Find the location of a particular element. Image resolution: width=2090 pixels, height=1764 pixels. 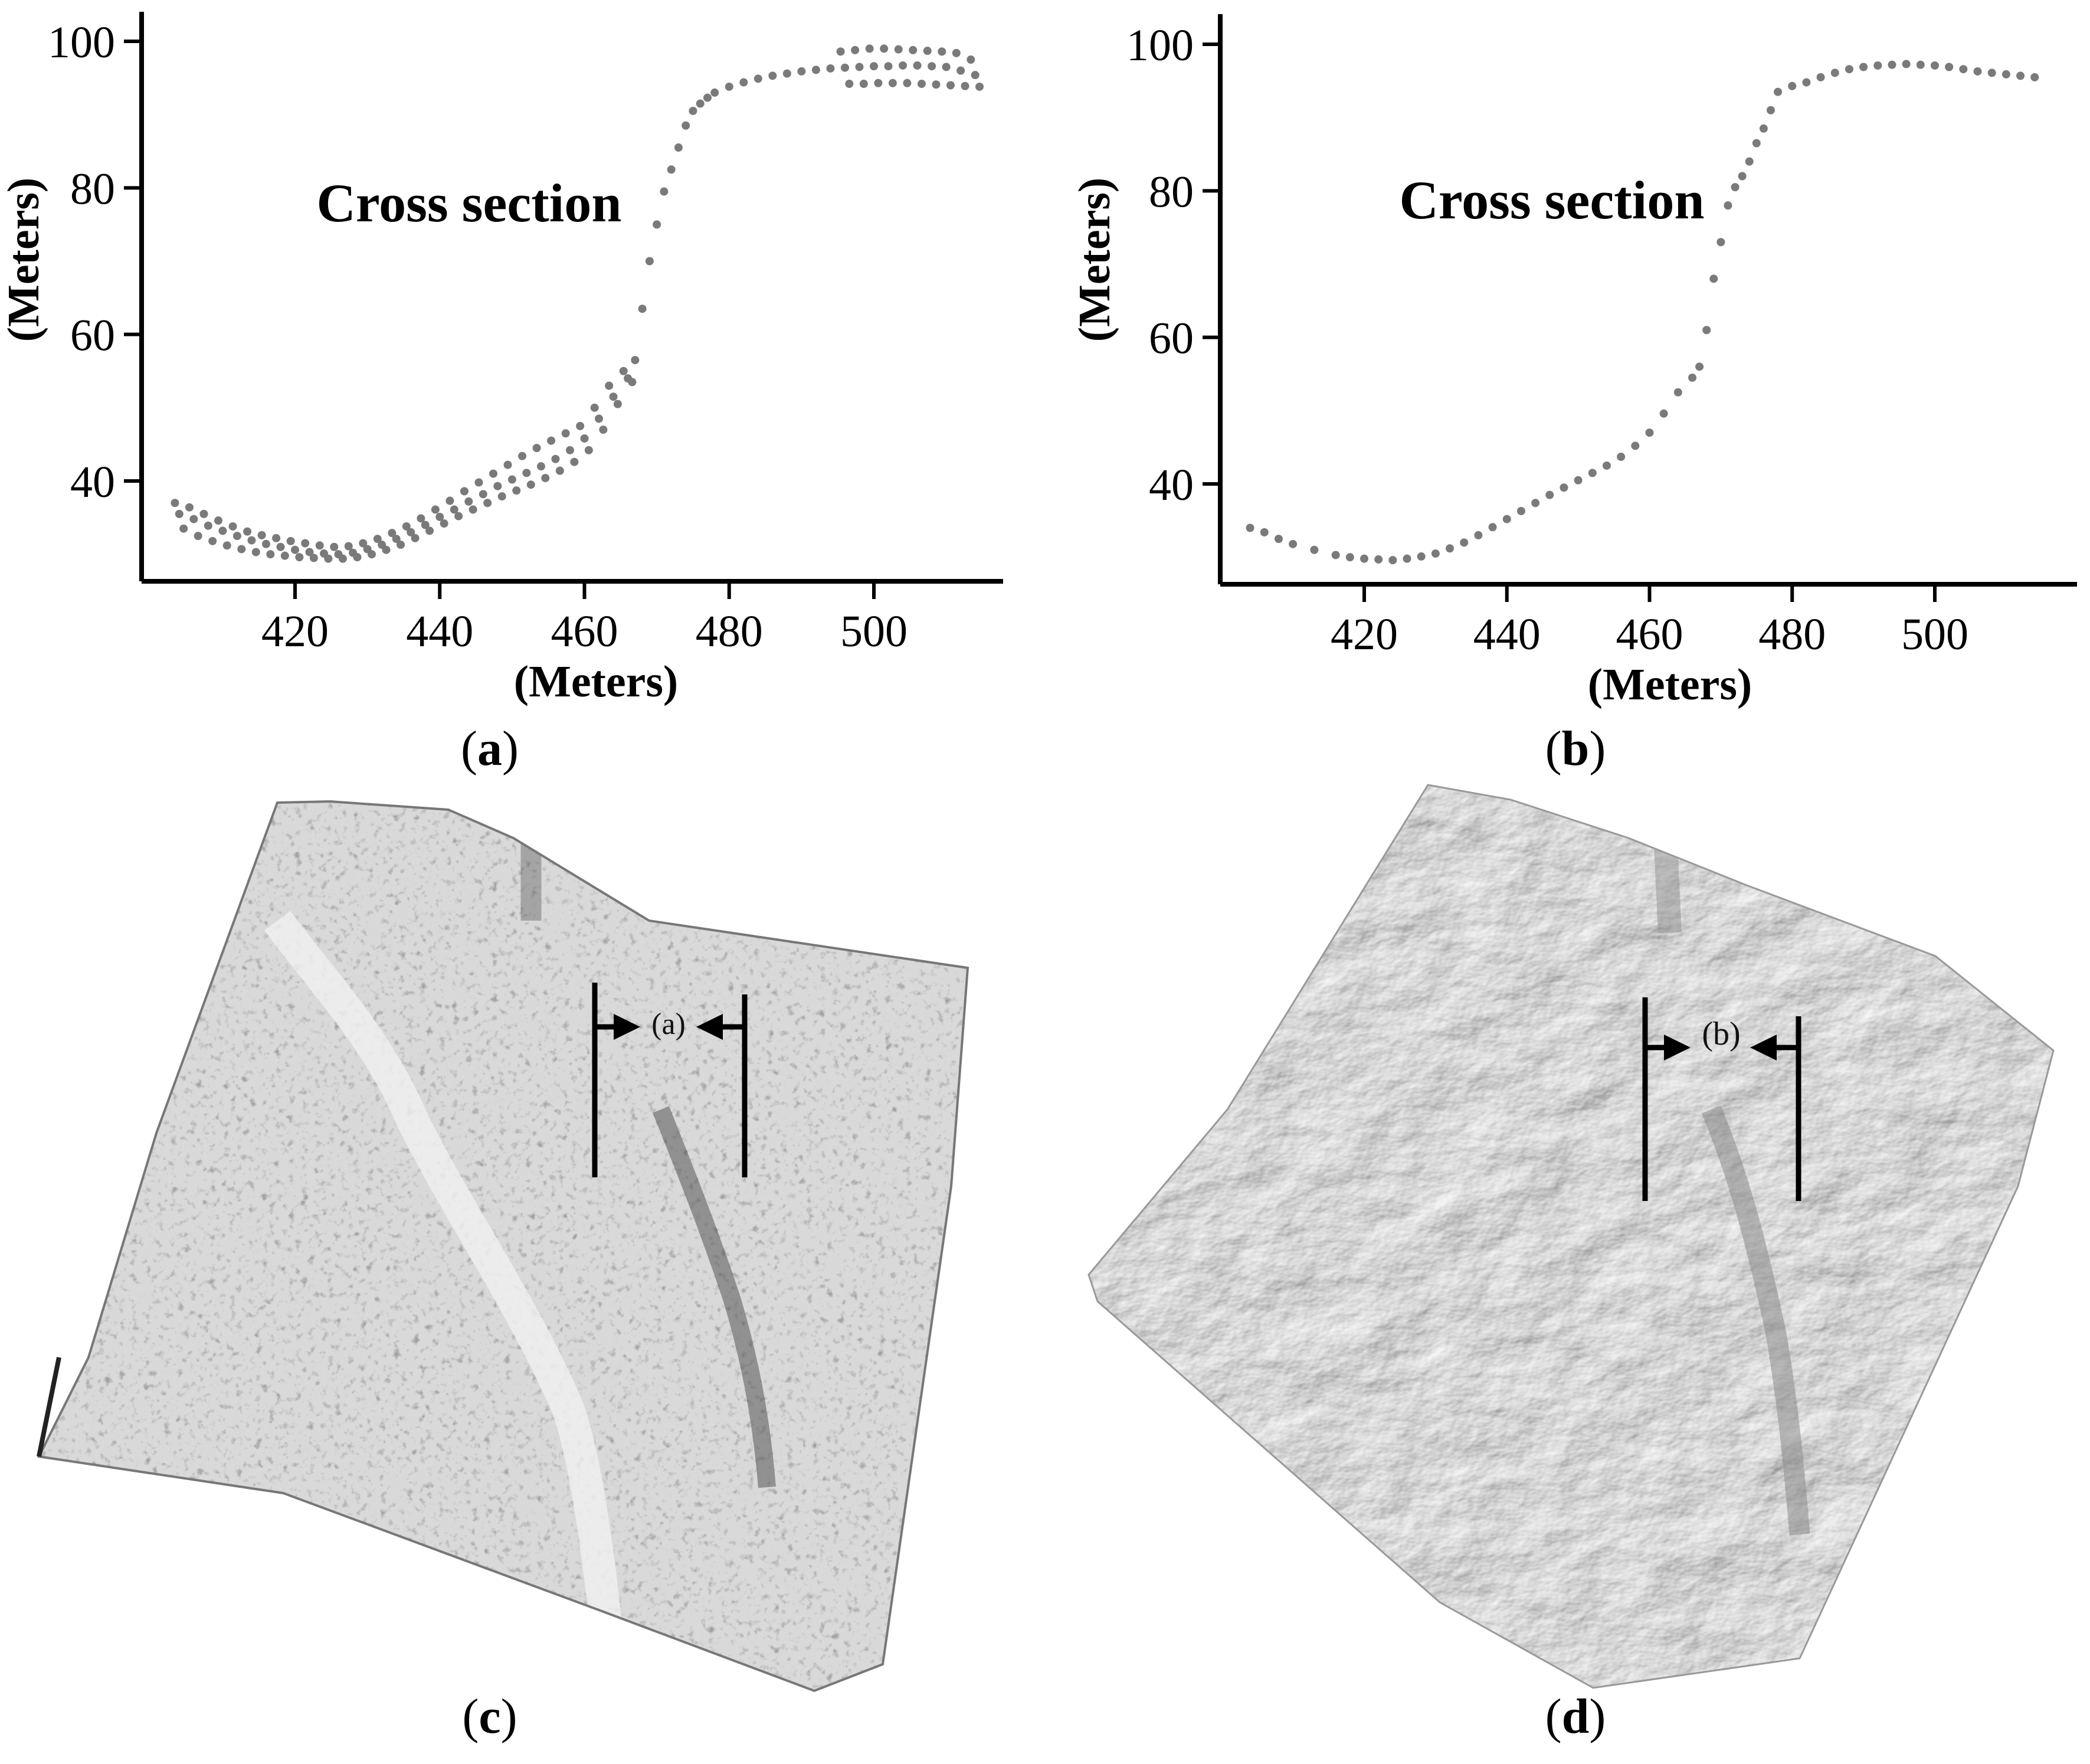

y-axis-label: (Meters) is located at coordinates (24, 260).